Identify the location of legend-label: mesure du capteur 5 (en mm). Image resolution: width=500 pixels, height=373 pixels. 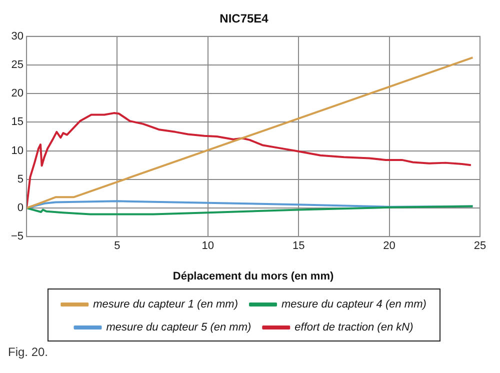
(179, 328).